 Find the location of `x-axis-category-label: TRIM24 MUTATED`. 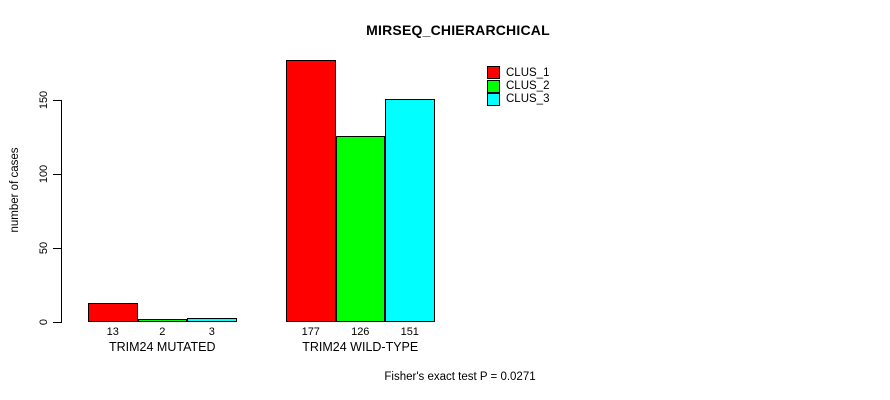

x-axis-category-label: TRIM24 MUTATED is located at coordinates (162, 347).